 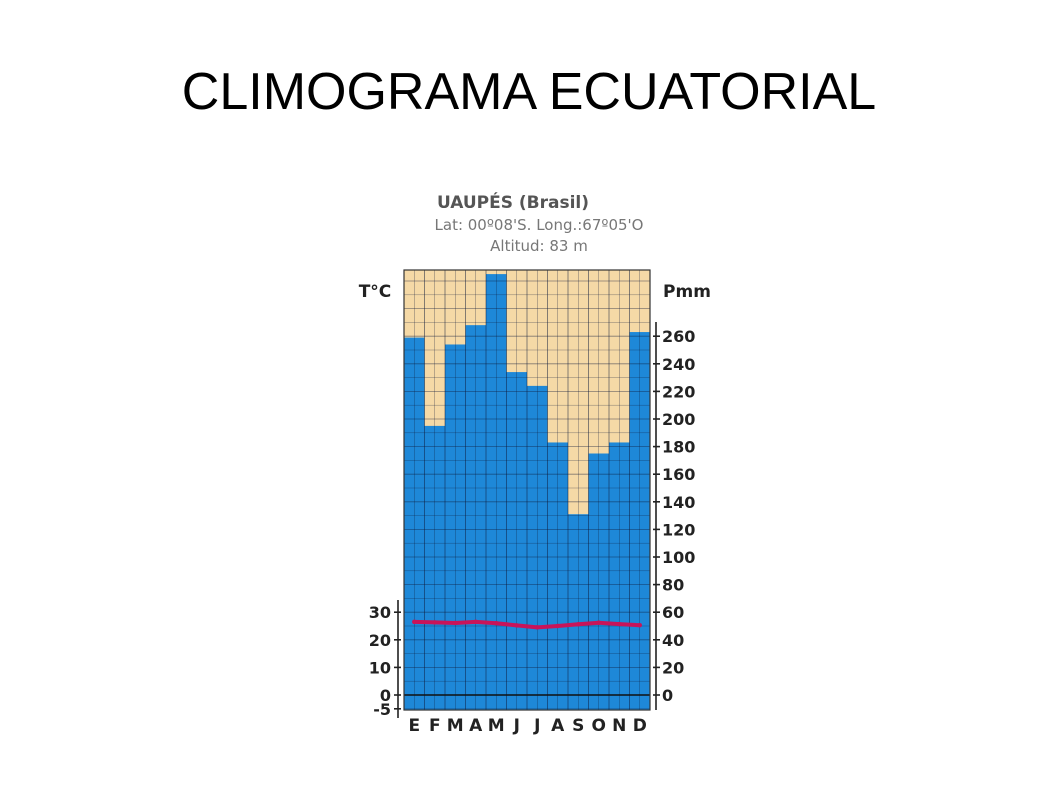 What do you see at coordinates (687, 292) in the screenshot?
I see `right-axis-label: Pmm` at bounding box center [687, 292].